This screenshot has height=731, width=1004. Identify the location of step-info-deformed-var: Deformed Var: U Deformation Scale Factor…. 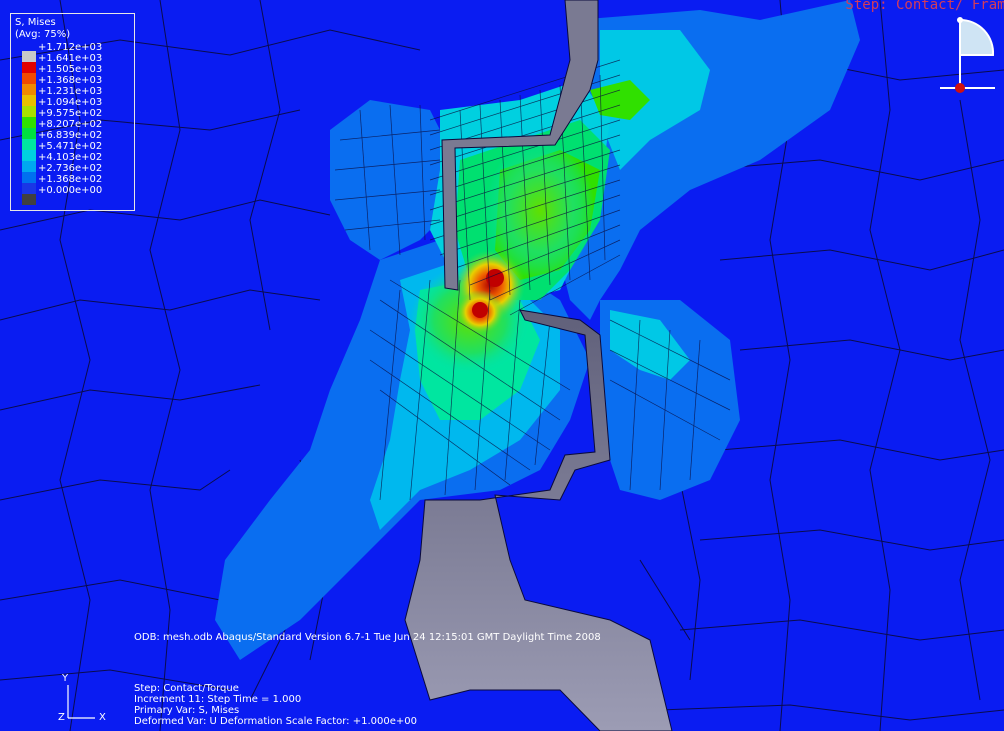
(275, 721).